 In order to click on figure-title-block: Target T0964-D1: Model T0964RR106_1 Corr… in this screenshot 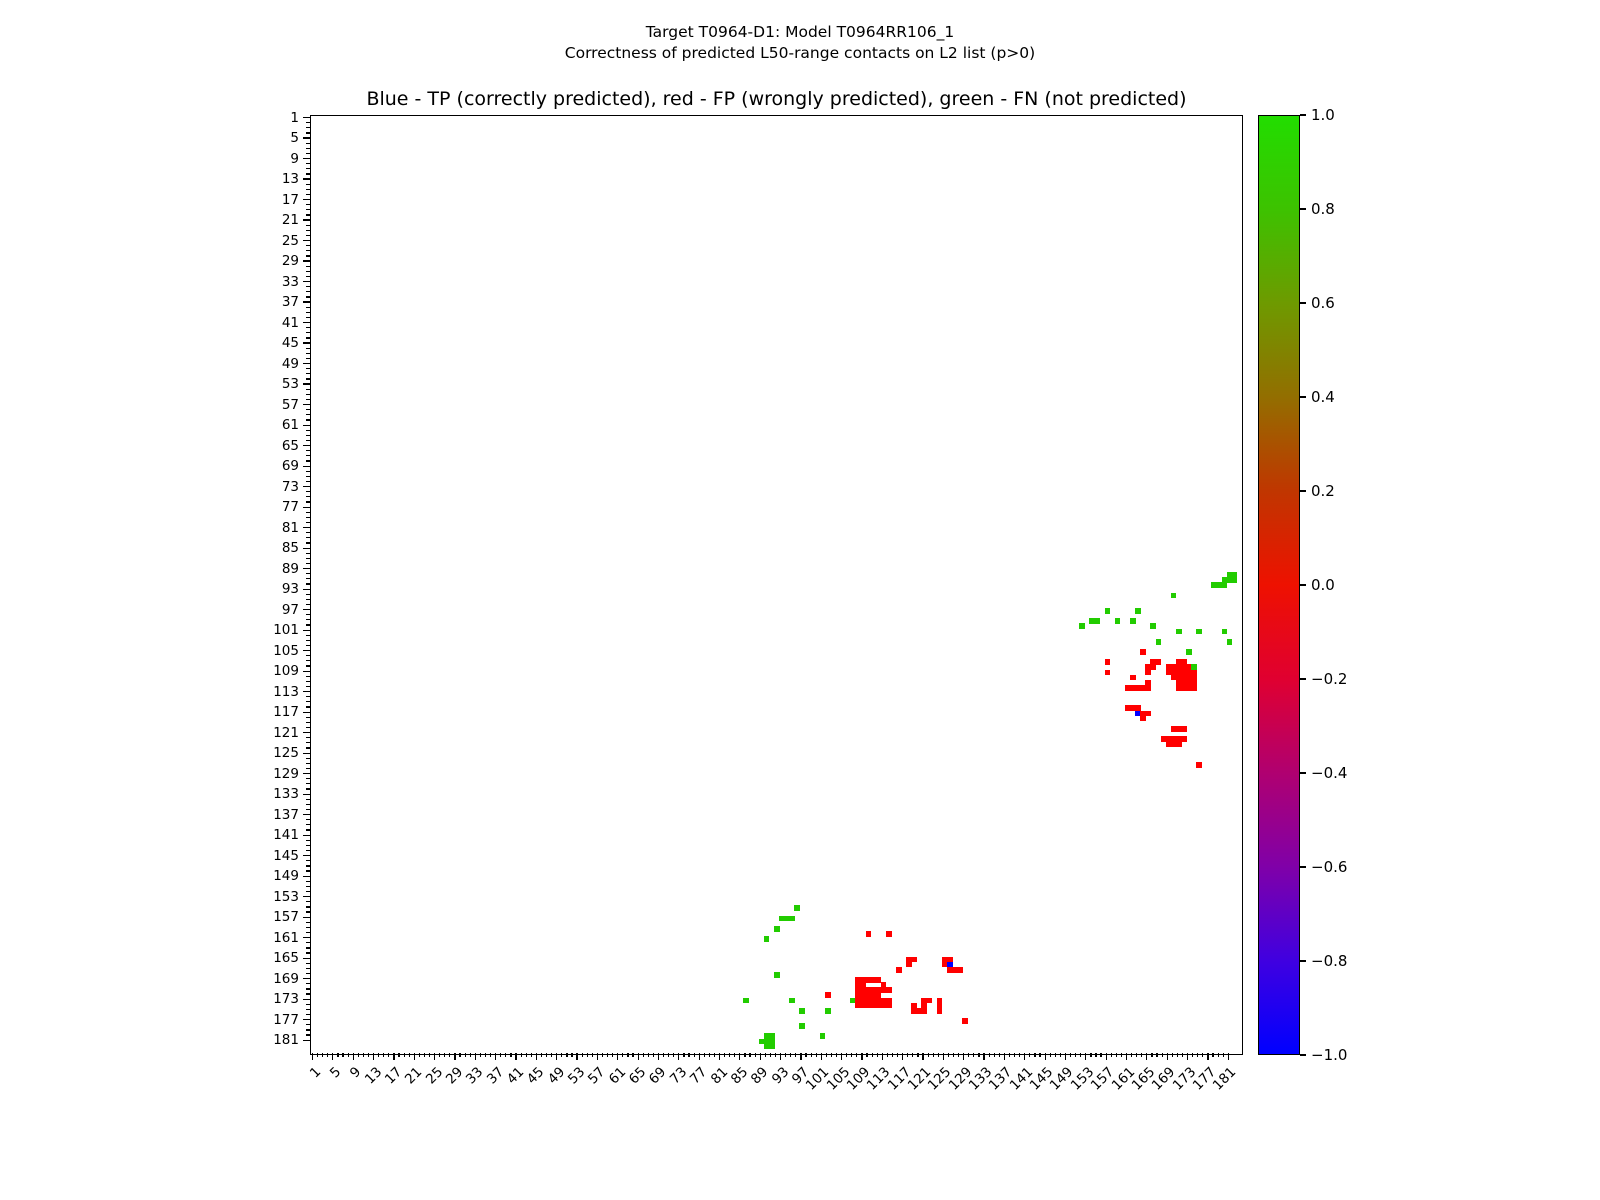, I will do `click(800, 43)`.